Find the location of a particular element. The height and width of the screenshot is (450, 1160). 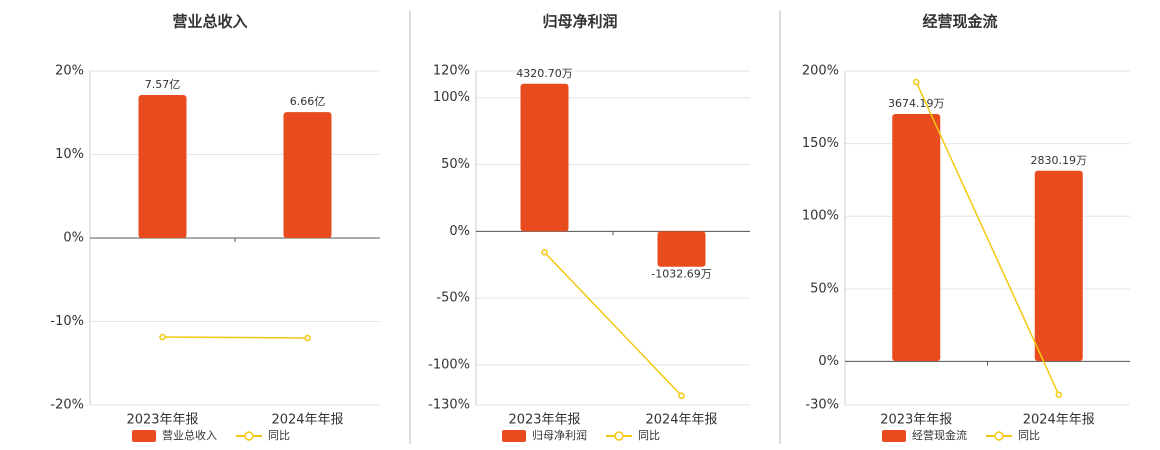

data-label: 2830.19万 is located at coordinates (1059, 160).